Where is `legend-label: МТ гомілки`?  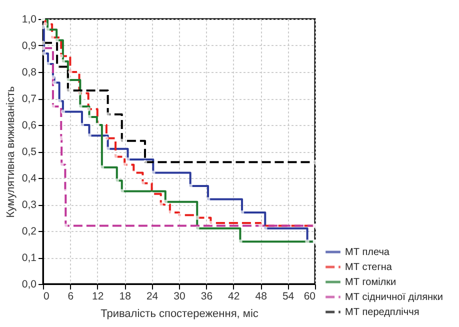 legend-label: МТ гомілки is located at coordinates (370, 282).